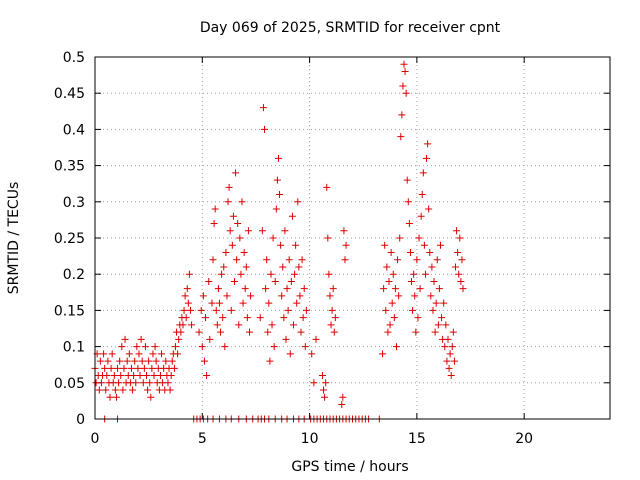  Describe the element at coordinates (69, 239) in the screenshot. I see `y-tick-label: 0.25` at that location.